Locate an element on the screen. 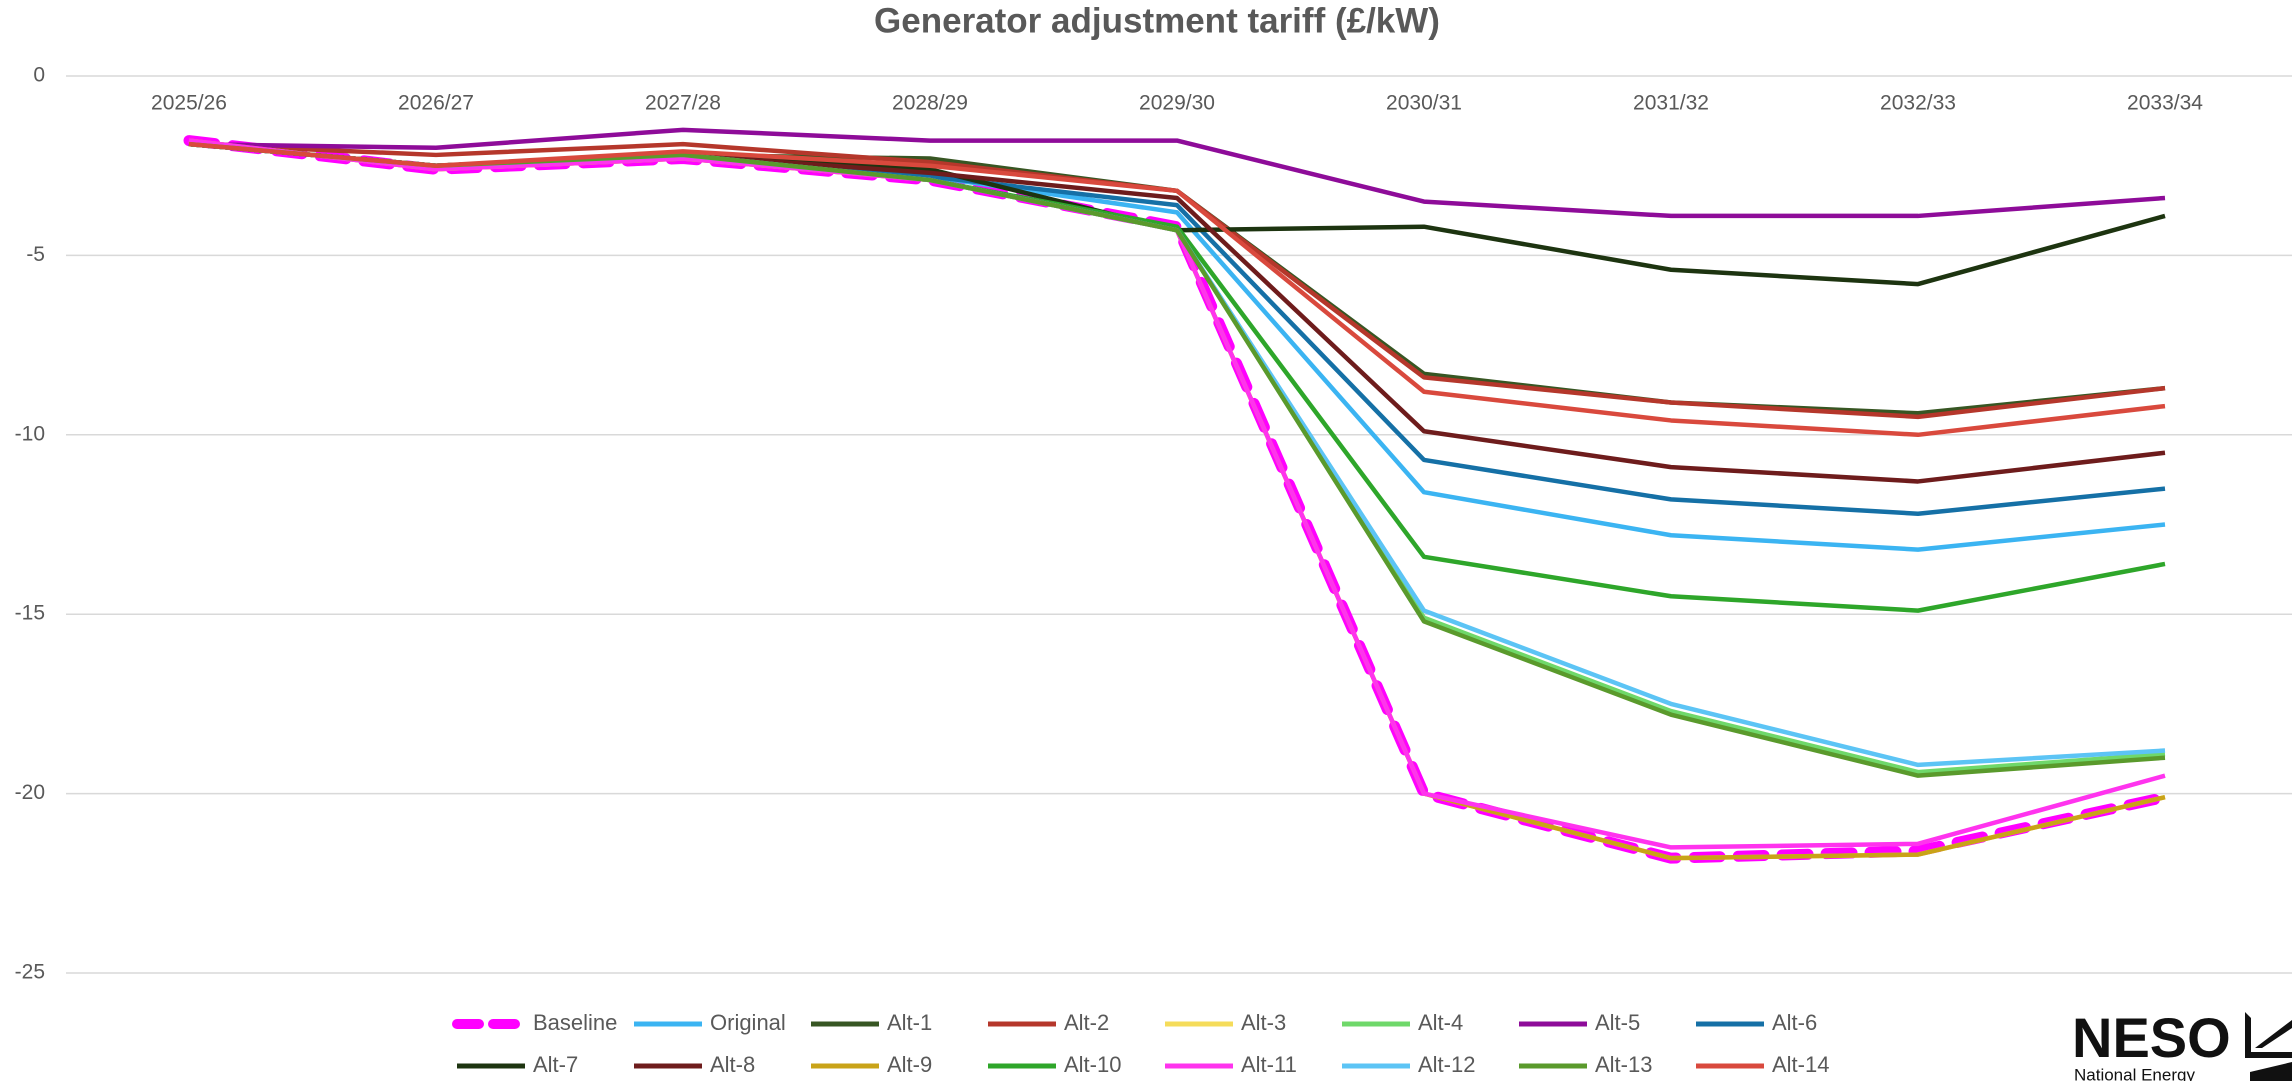 The height and width of the screenshot is (1081, 2292). legend-item: Alt-4 is located at coordinates (1402, 1022).